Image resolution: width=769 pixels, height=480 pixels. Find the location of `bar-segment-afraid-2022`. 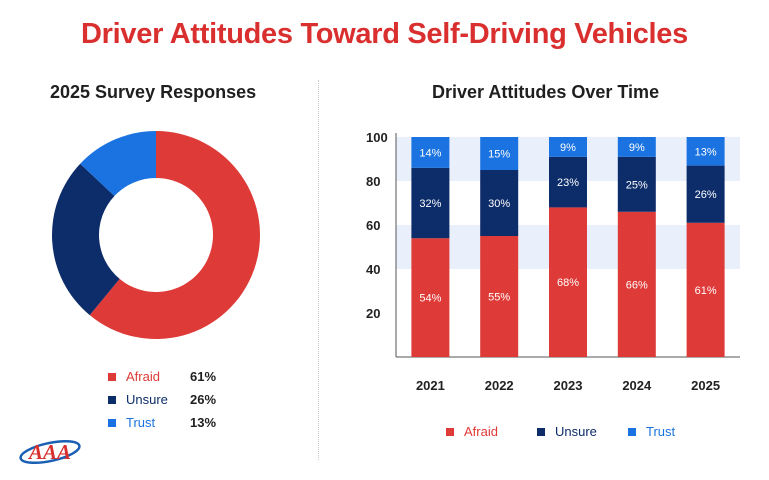

bar-segment-afraid-2022 is located at coordinates (499, 296).